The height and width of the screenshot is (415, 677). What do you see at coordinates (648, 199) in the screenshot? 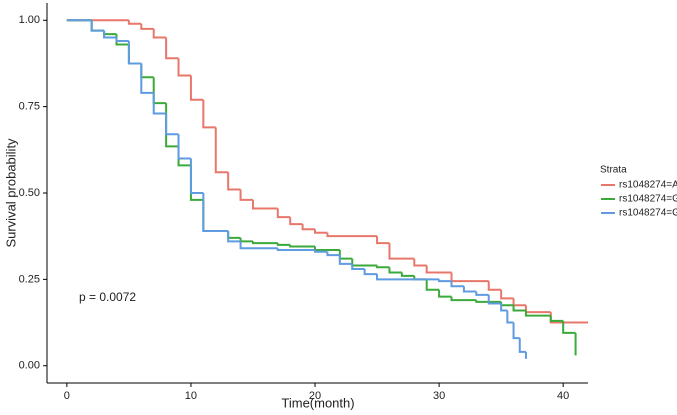
I see `legend-label: rs1048274=GA` at bounding box center [648, 199].